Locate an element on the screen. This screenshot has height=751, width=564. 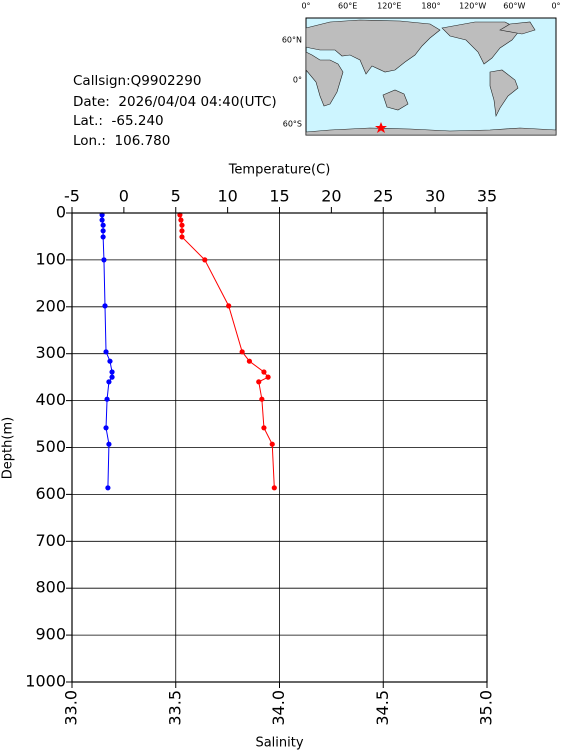
y-tick-label: 500 is located at coordinates (50, 446).